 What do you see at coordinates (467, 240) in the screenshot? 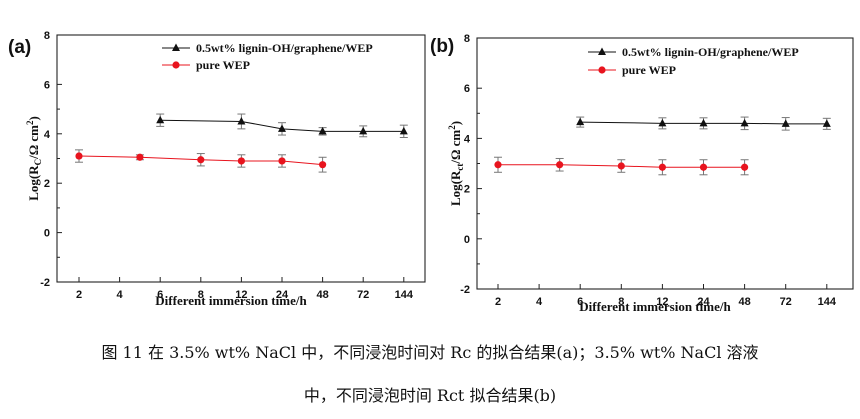
I see `y-tick-label-b: 0` at bounding box center [467, 240].